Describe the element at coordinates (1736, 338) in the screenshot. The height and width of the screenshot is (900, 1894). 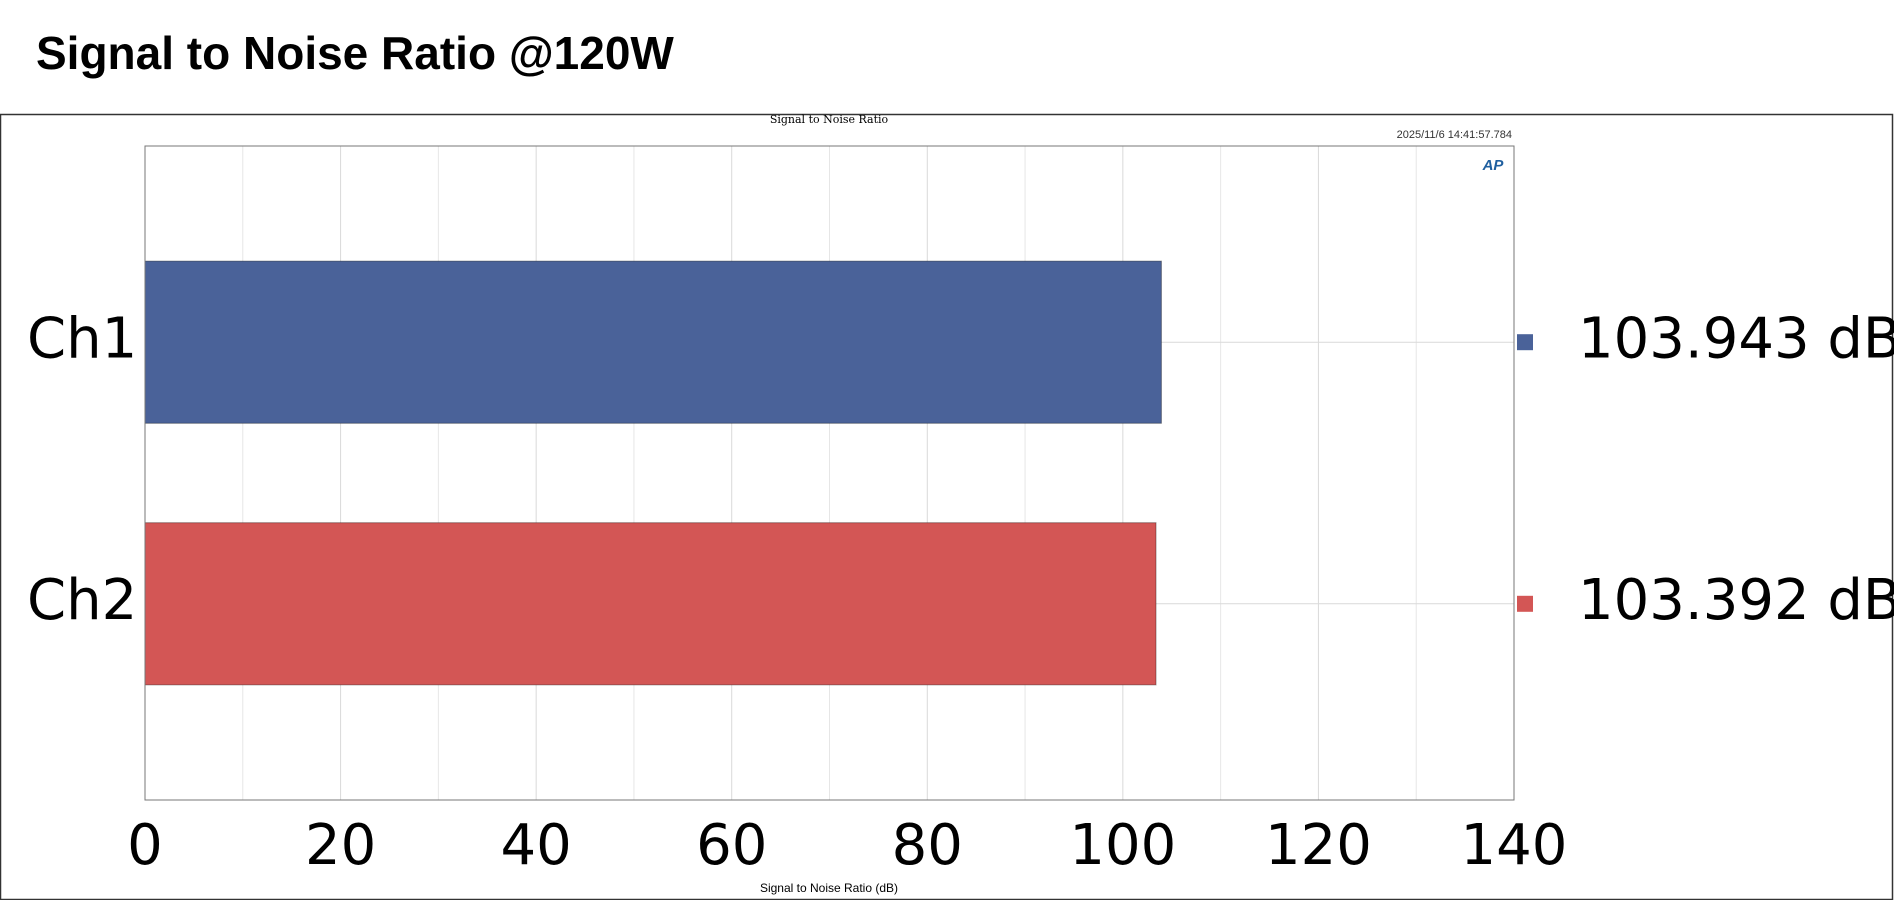
I see `value-label: 103.943 dB` at that location.